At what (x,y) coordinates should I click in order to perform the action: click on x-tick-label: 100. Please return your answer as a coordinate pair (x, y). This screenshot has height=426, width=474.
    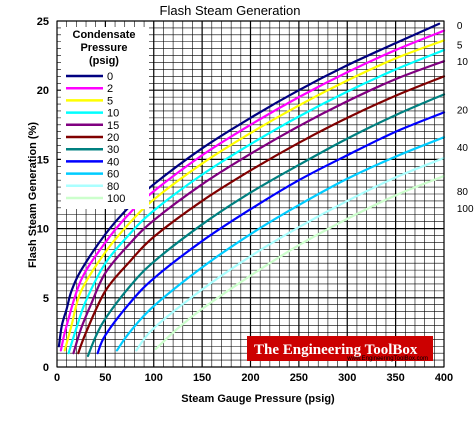
    Looking at the image, I should click on (154, 378).